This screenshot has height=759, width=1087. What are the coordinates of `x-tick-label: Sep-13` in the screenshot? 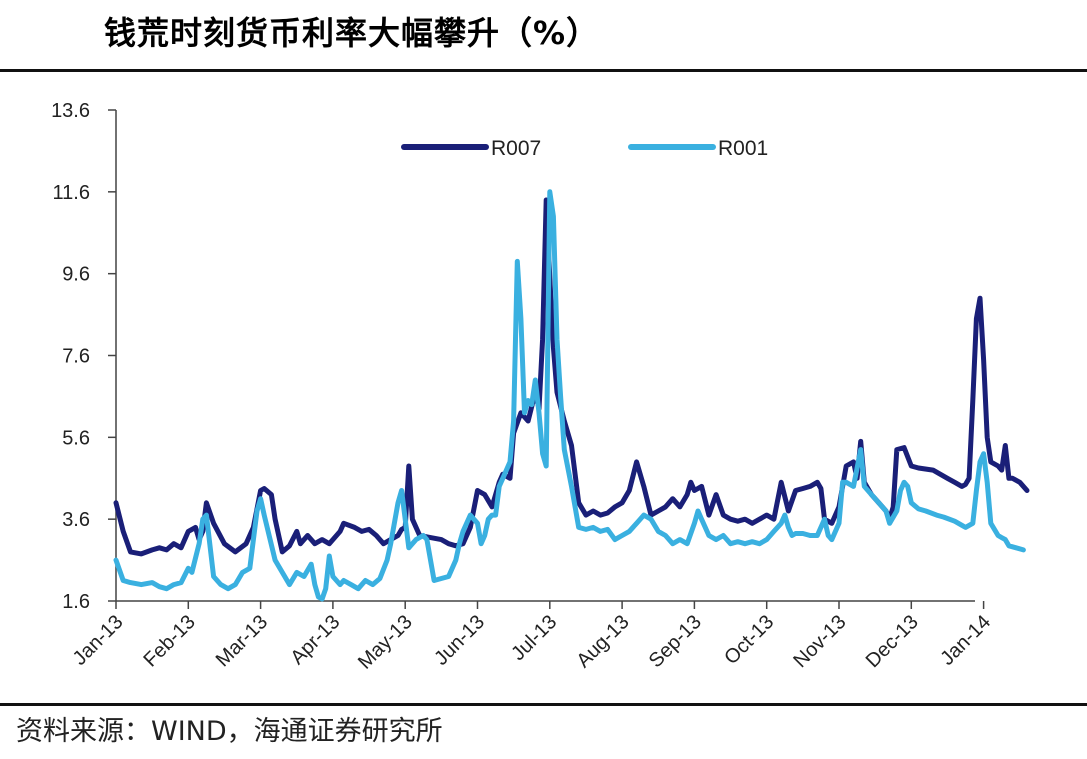 It's located at (675, 641).